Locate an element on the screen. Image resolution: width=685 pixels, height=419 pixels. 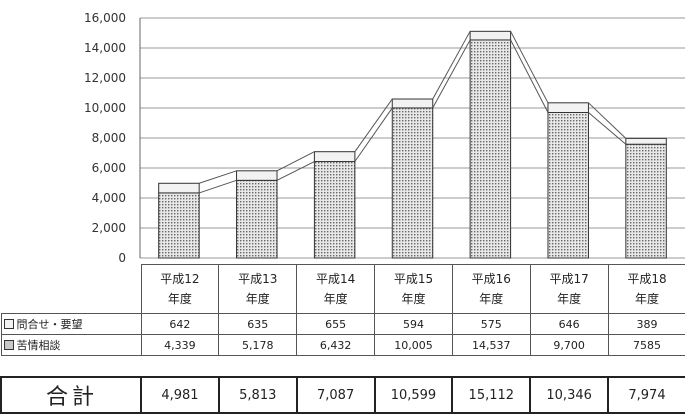
legend-swatch-inquiry is located at coordinates (8, 324).